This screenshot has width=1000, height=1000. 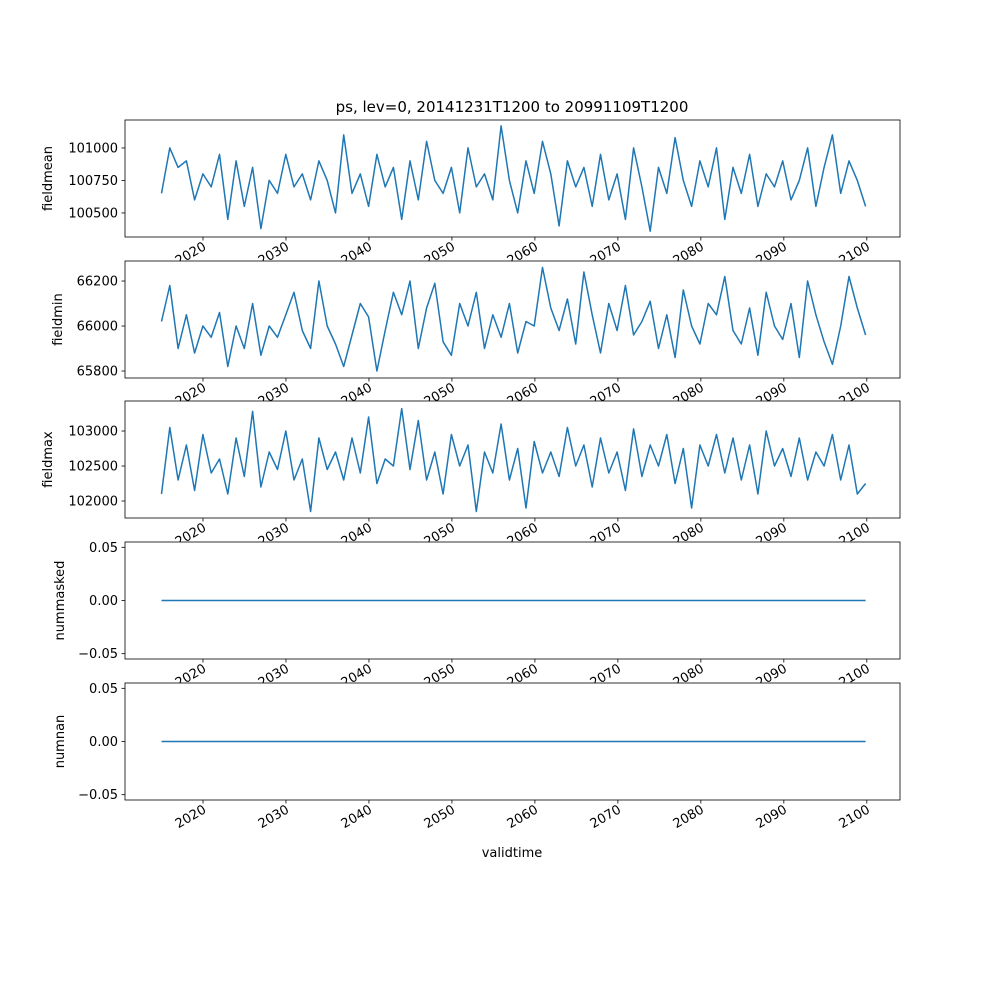 I want to click on x-axis-label: validtime, so click(x=512, y=853).